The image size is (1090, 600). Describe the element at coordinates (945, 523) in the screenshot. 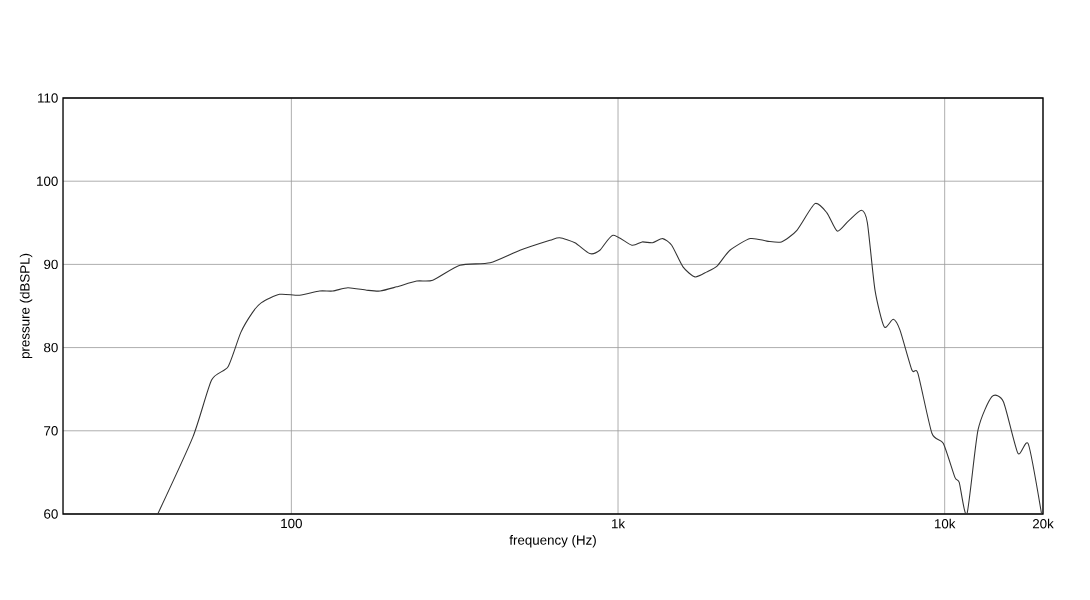

I see `x-tick-label: 10k` at that location.